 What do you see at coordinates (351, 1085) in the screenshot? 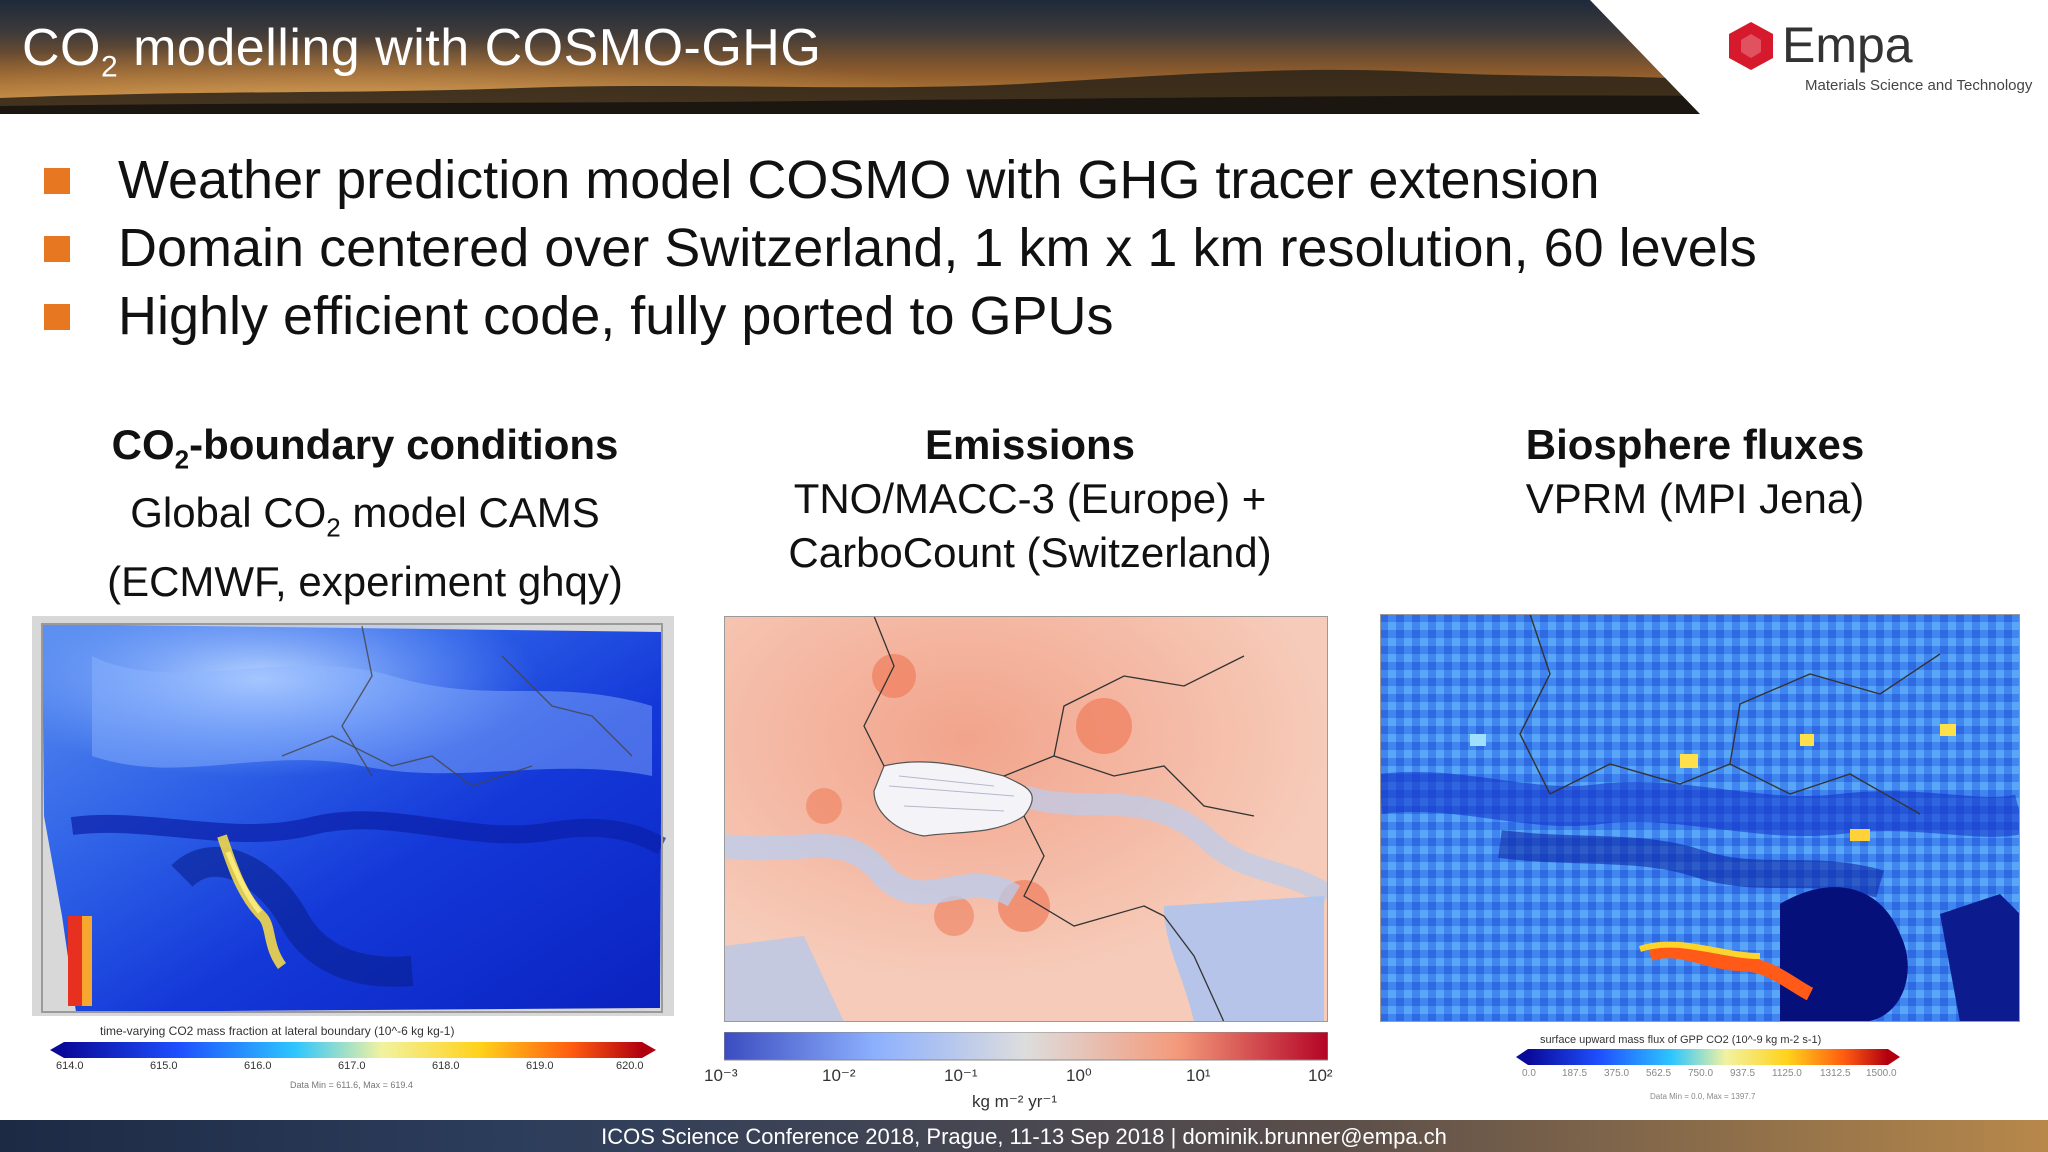
I see `boundary-data-stats: Data Min = 611.6, Max = 619.4` at bounding box center [351, 1085].